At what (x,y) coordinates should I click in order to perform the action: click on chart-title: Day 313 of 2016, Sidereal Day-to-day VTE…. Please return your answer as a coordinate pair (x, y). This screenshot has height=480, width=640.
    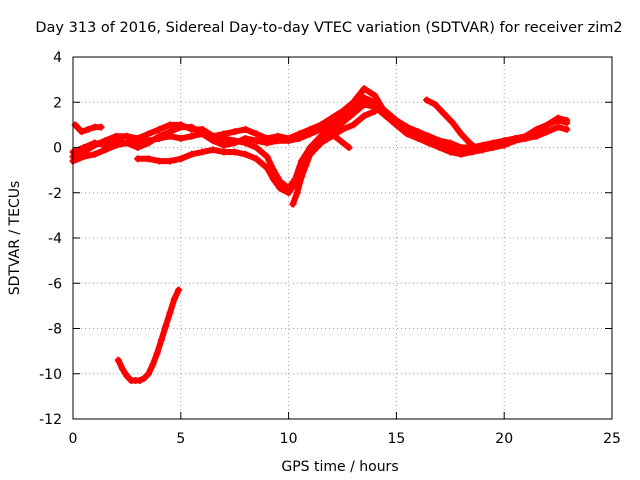
    Looking at the image, I should click on (328, 28).